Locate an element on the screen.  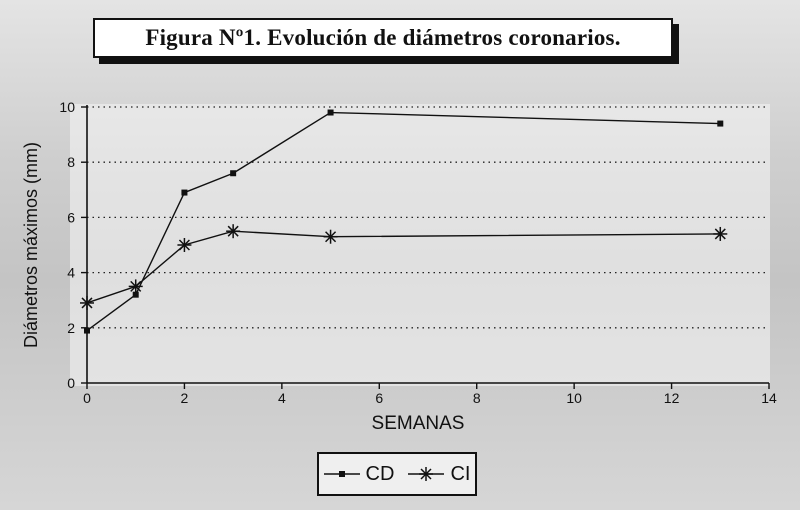
y-tick-label-8: 8 is located at coordinates (71, 162).